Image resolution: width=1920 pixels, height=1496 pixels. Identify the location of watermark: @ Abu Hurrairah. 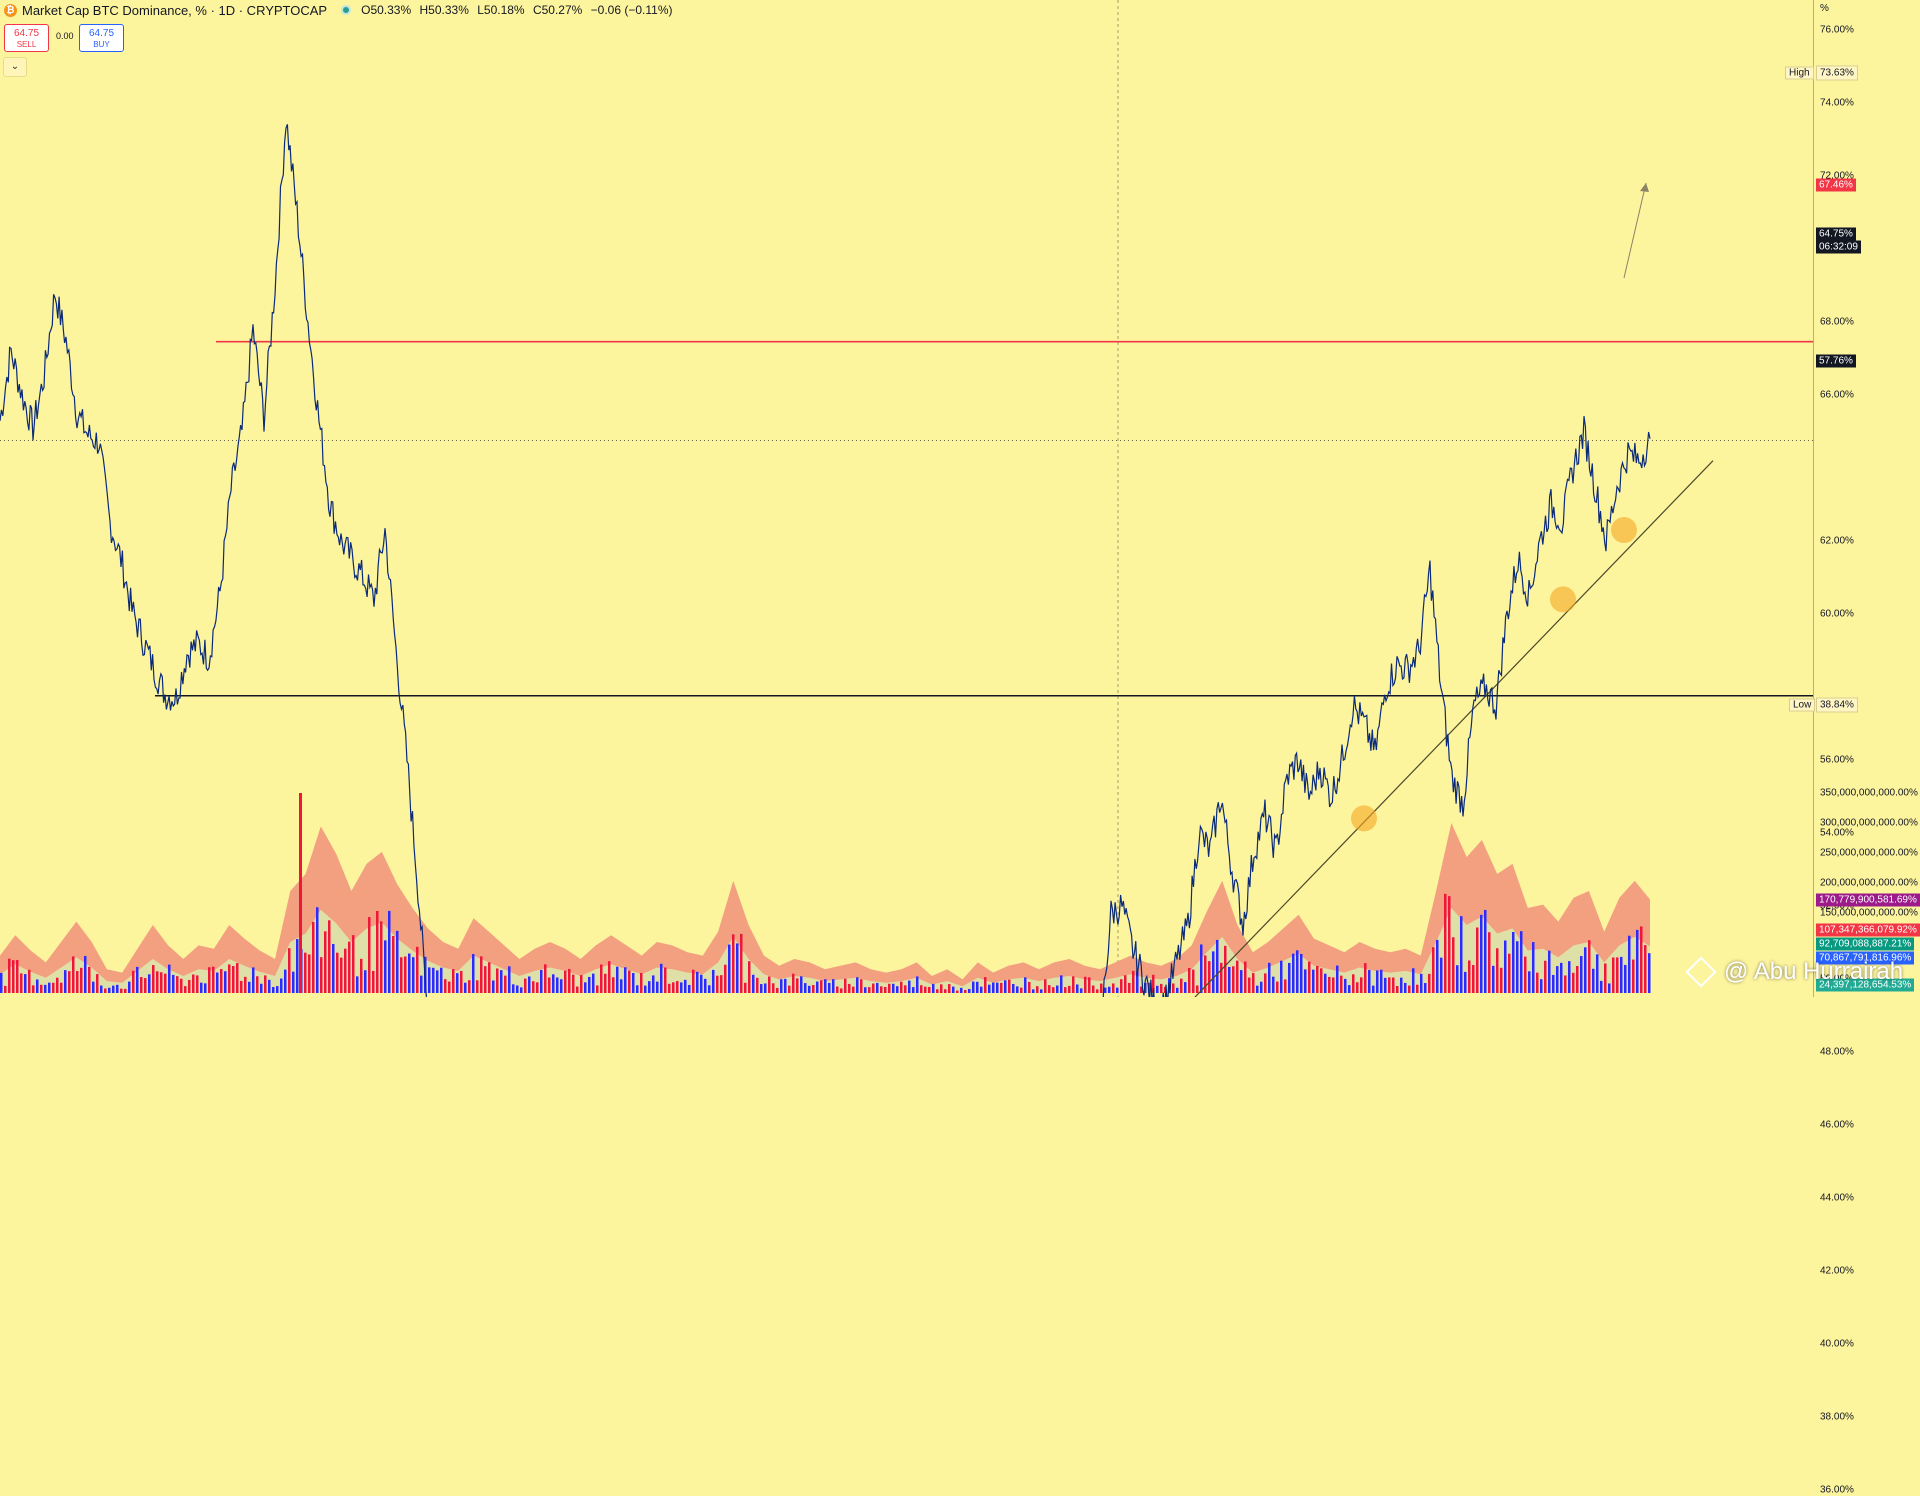
(1794, 972).